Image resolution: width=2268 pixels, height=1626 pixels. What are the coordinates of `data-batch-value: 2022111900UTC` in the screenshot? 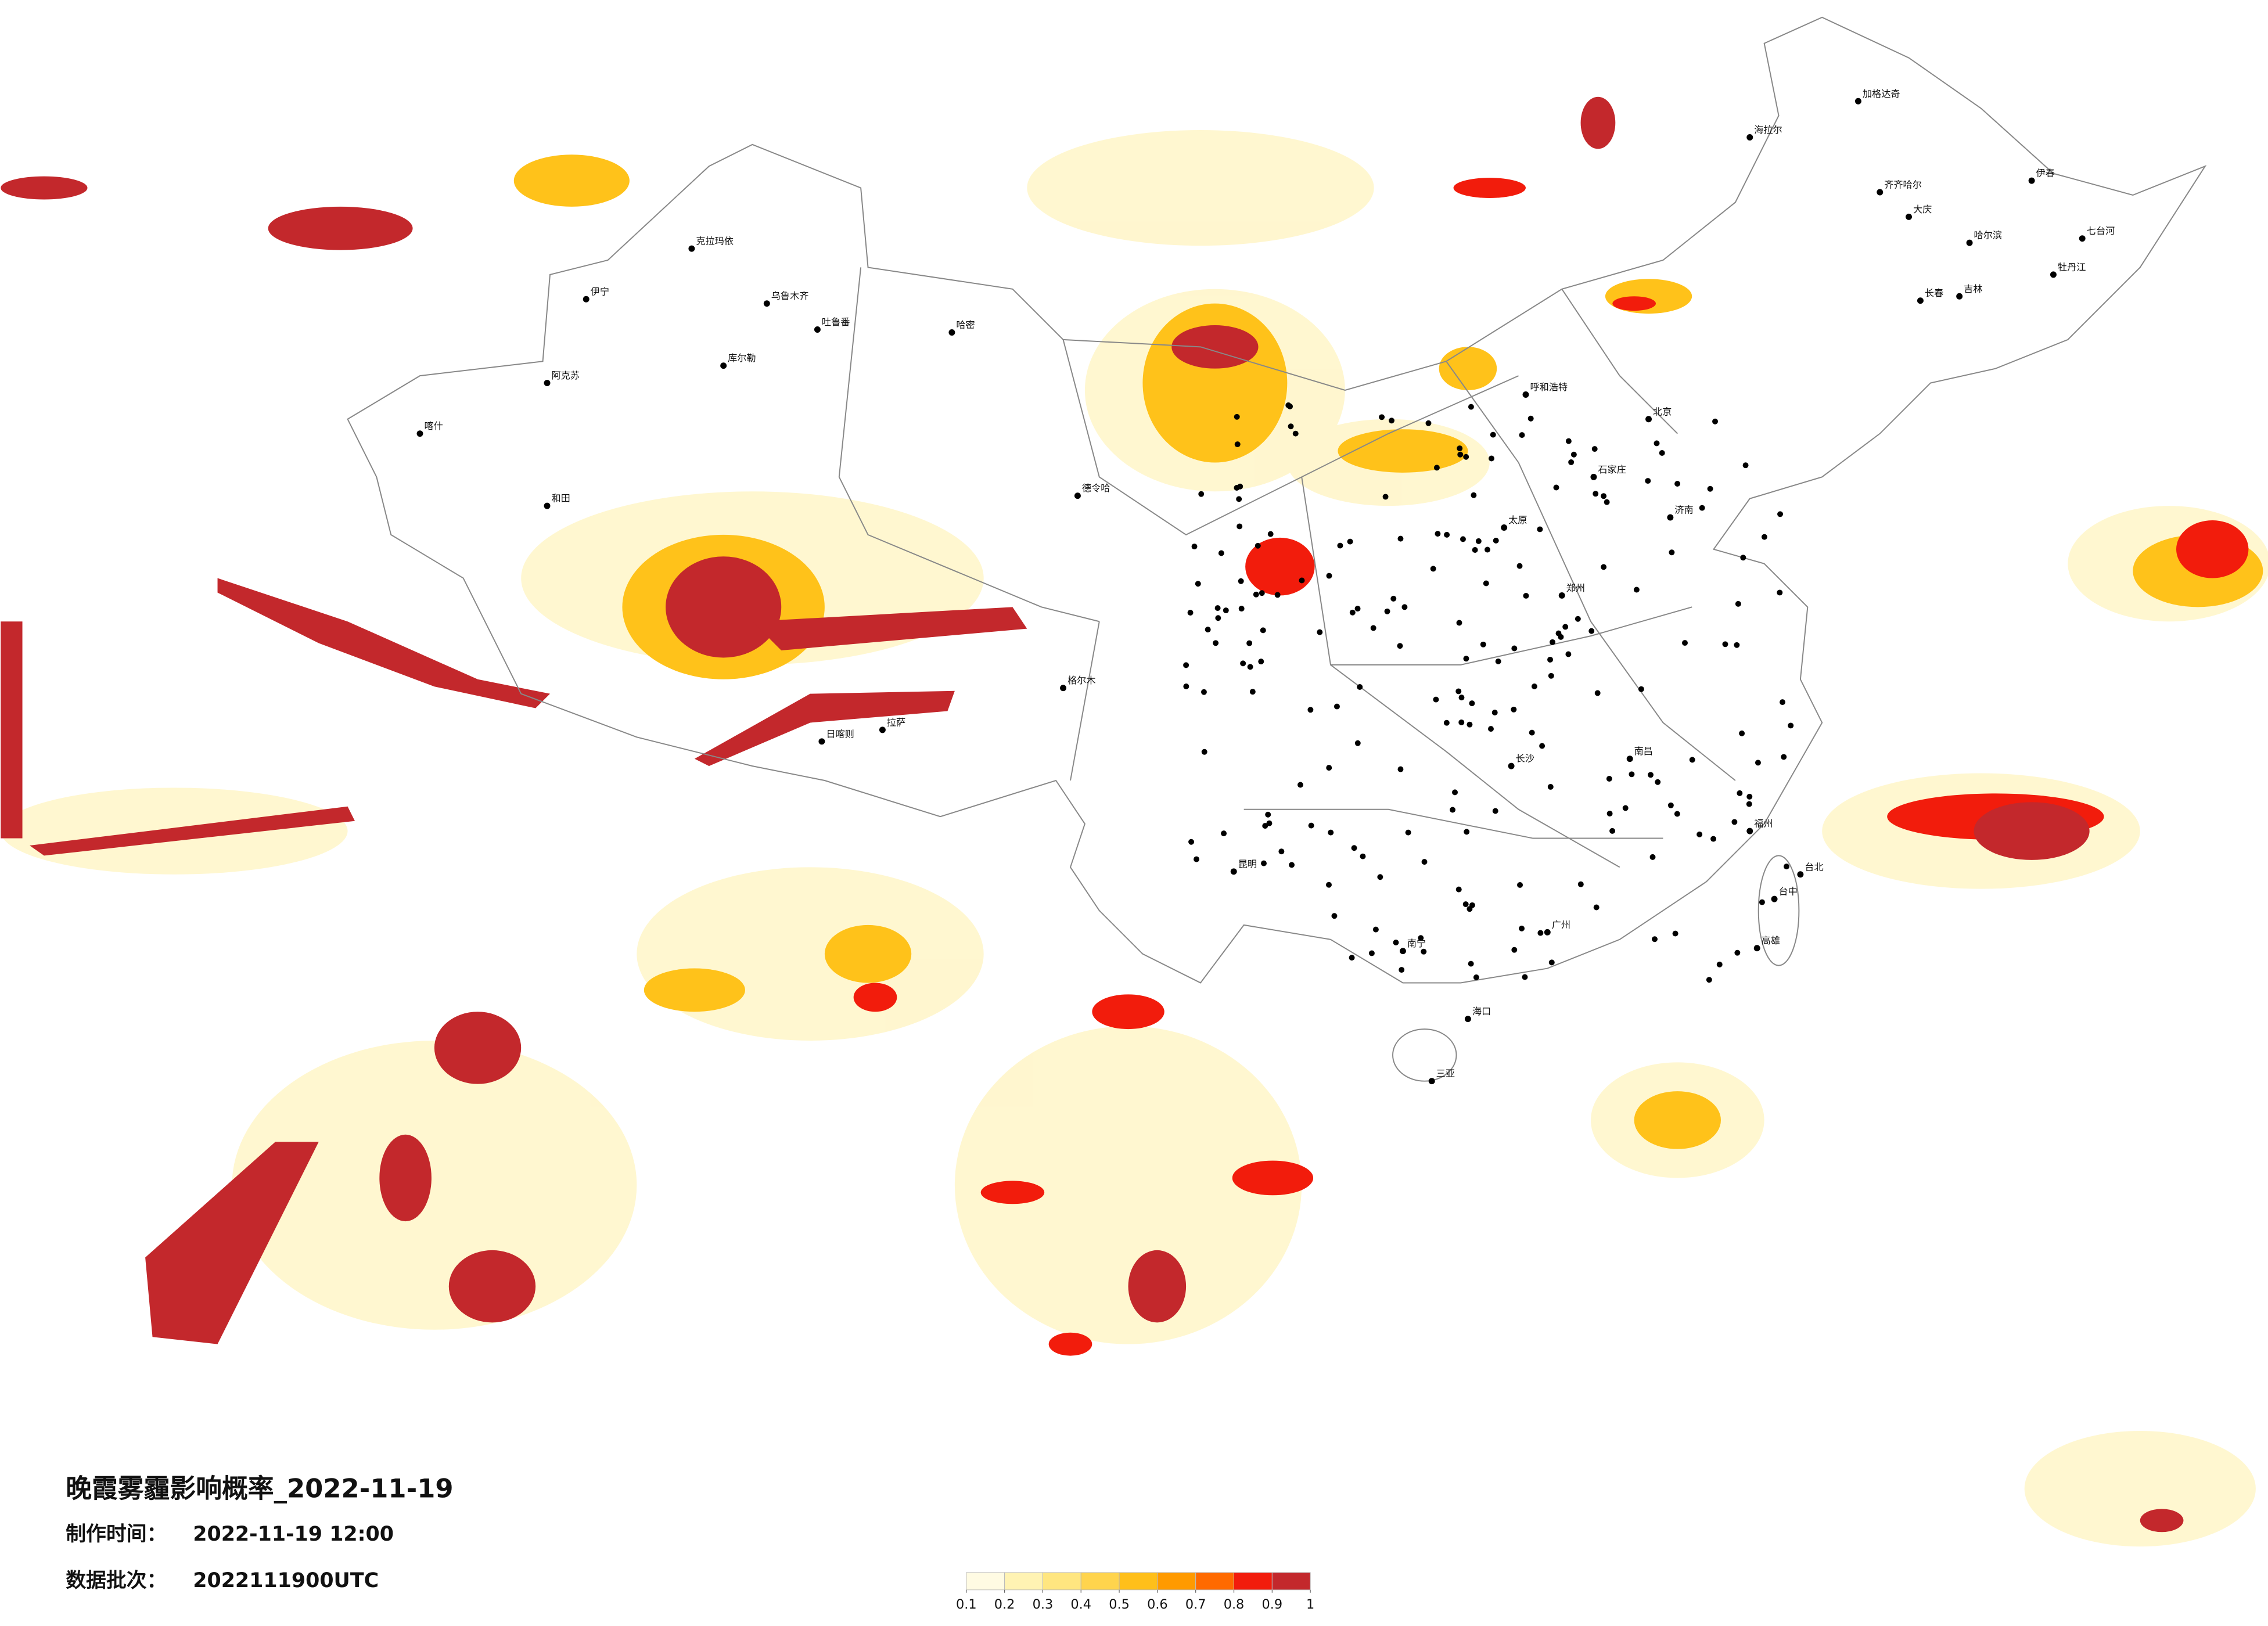 It's located at (286, 1581).